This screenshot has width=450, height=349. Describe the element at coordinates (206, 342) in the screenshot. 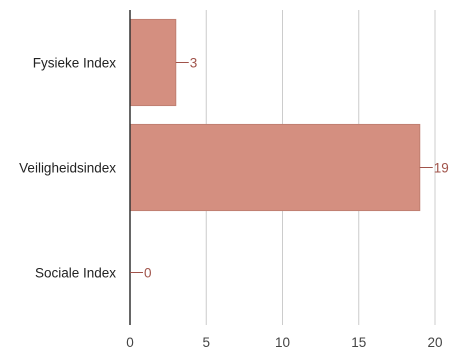

I see `x-tick-label-1: 5` at that location.